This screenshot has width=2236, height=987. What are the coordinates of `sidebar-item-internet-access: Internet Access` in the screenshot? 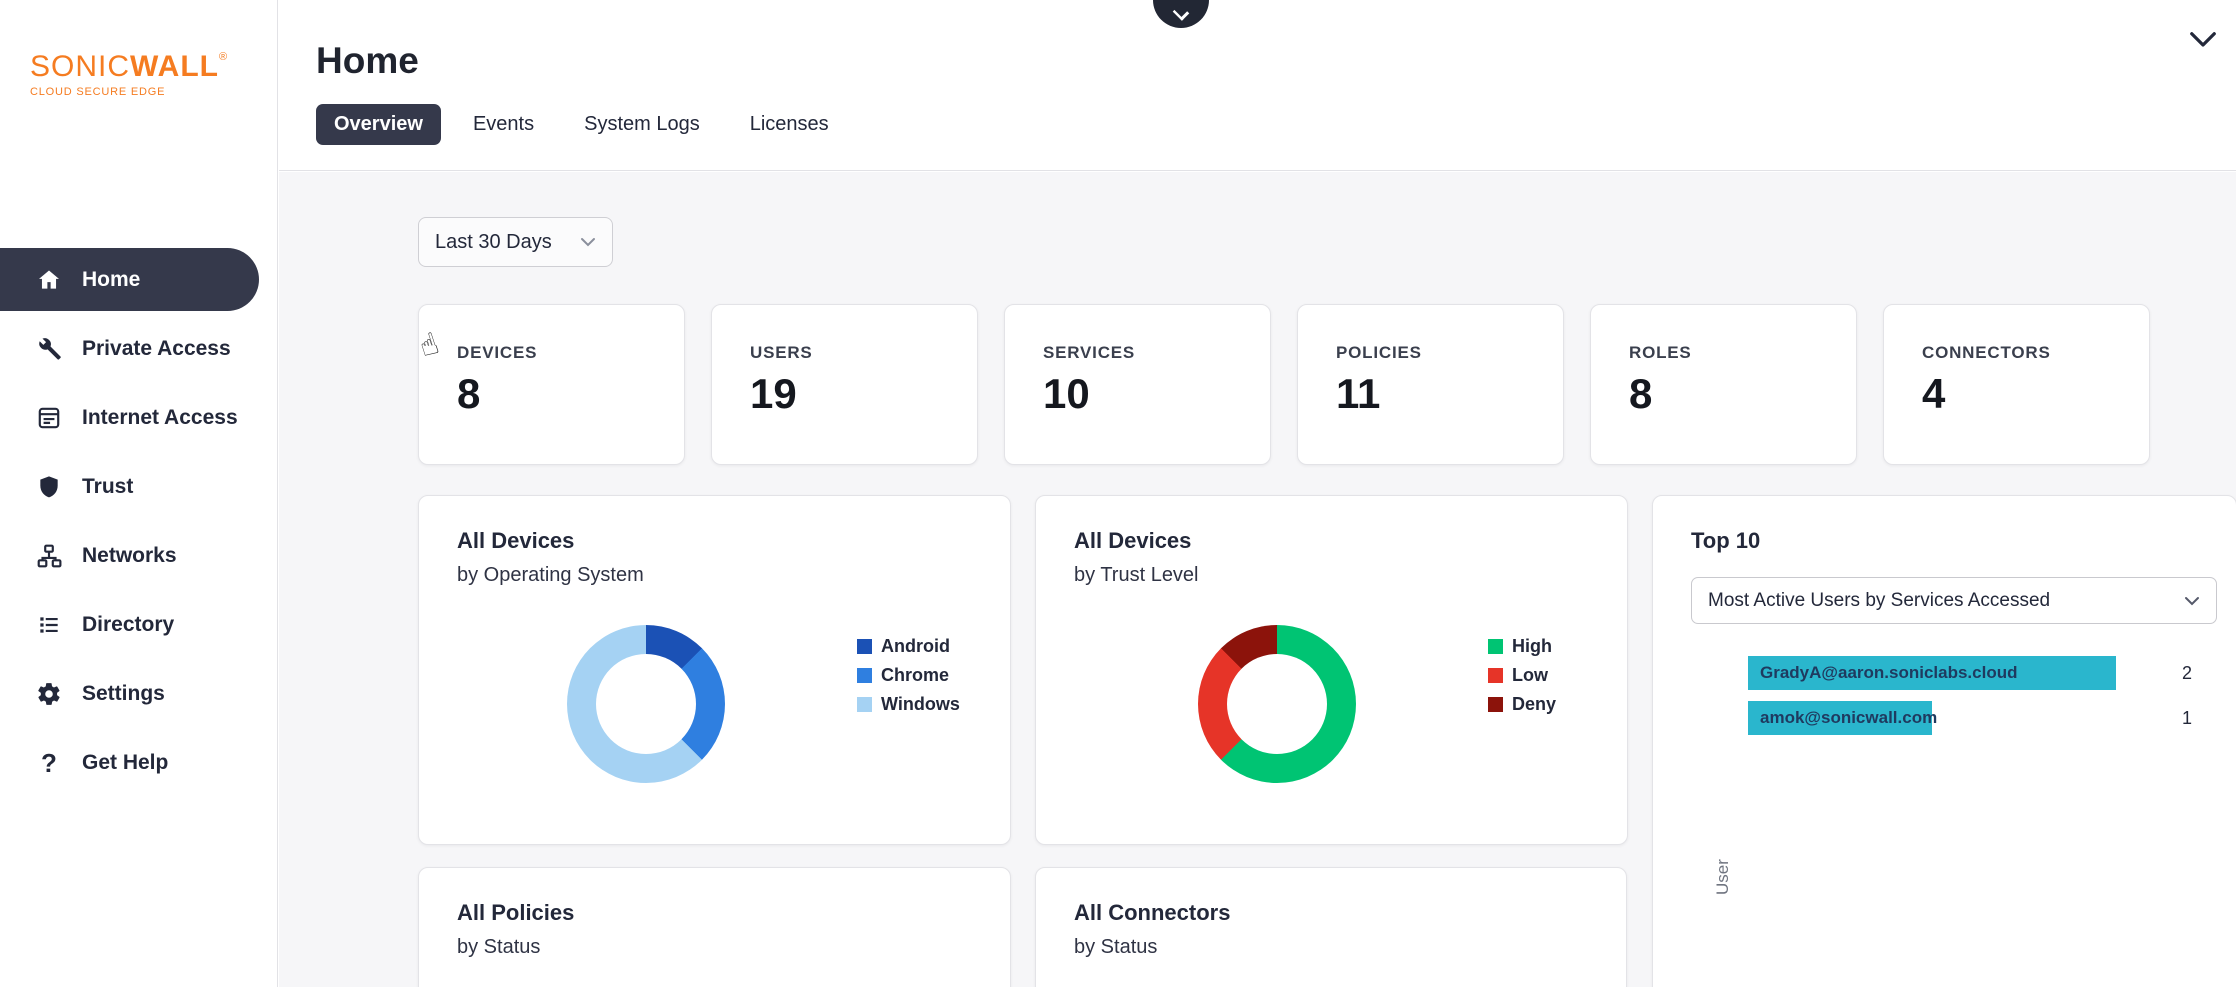 It's located at (129, 417).